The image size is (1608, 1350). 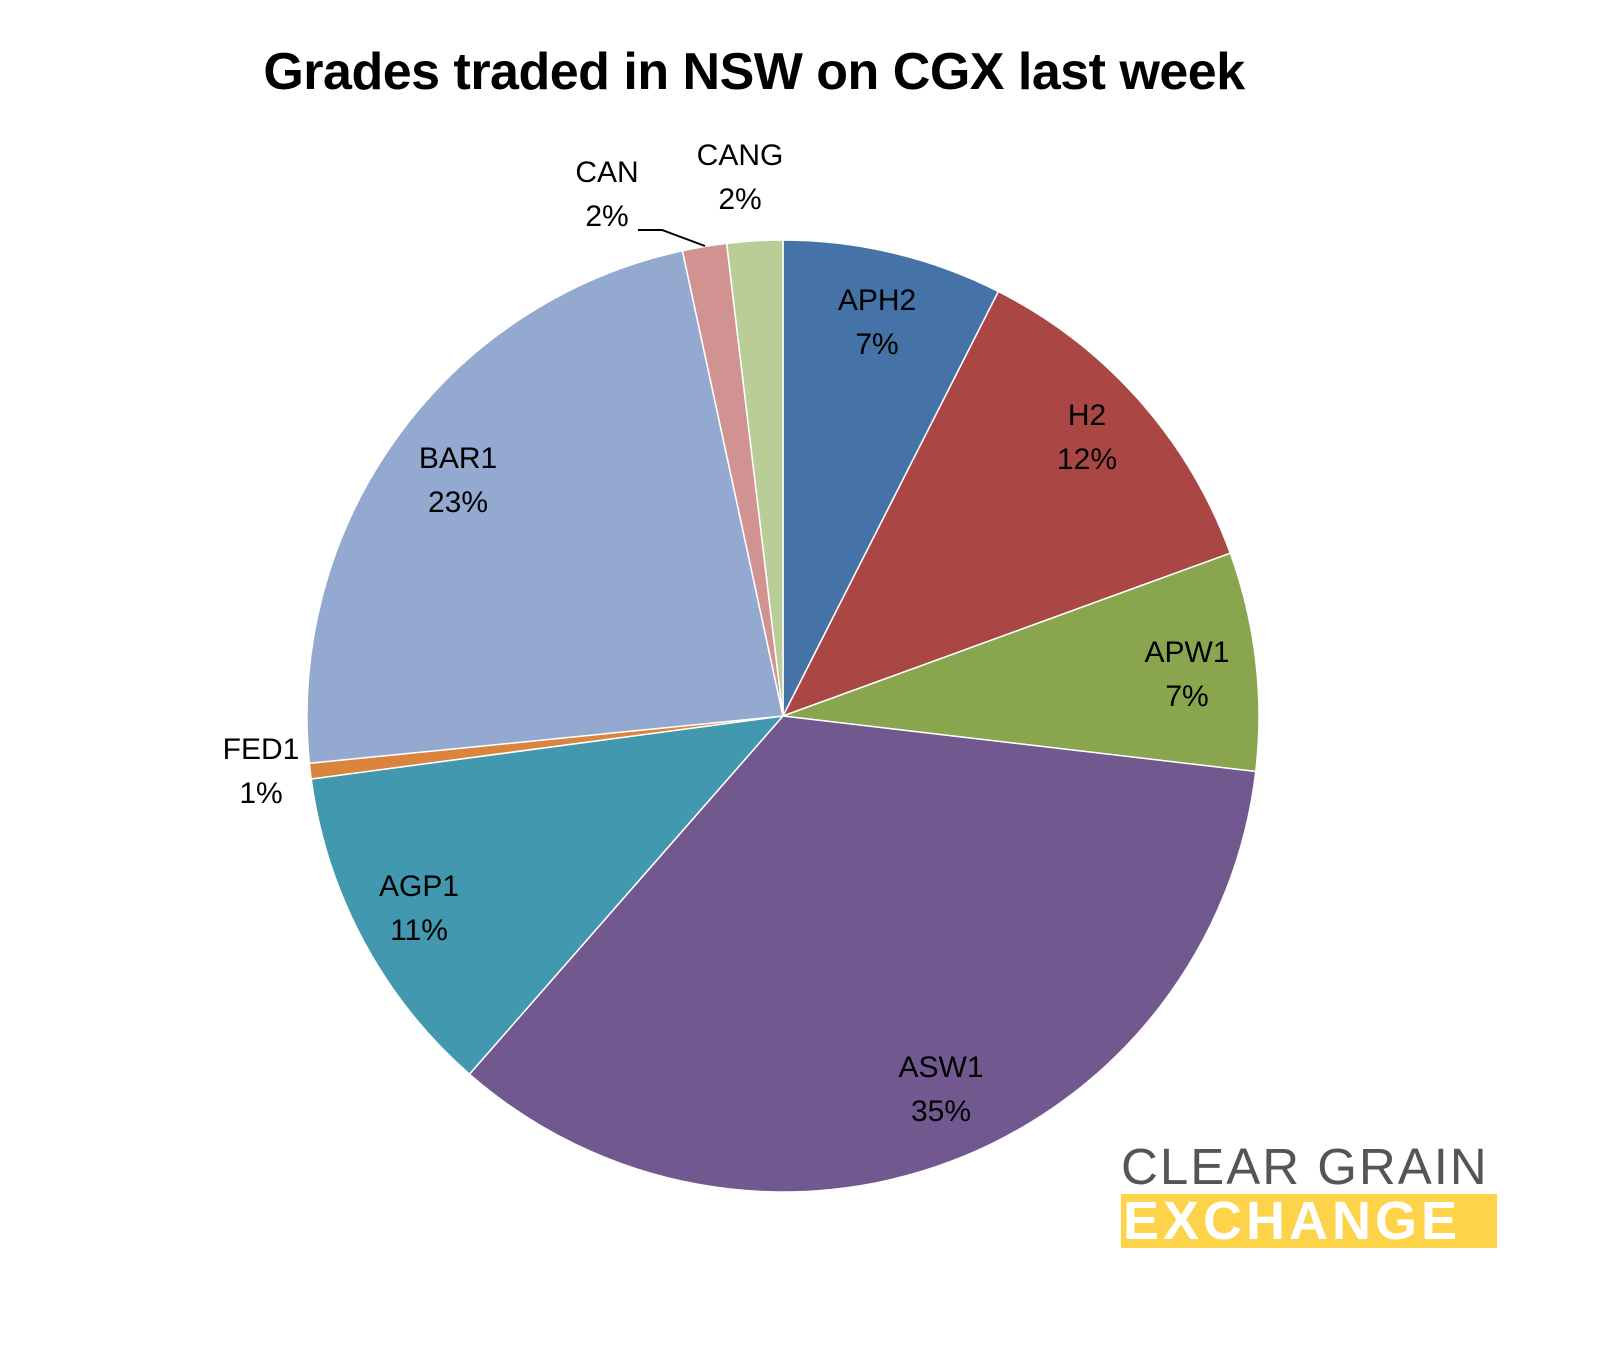 I want to click on label-name: APW1, so click(x=1187, y=652).